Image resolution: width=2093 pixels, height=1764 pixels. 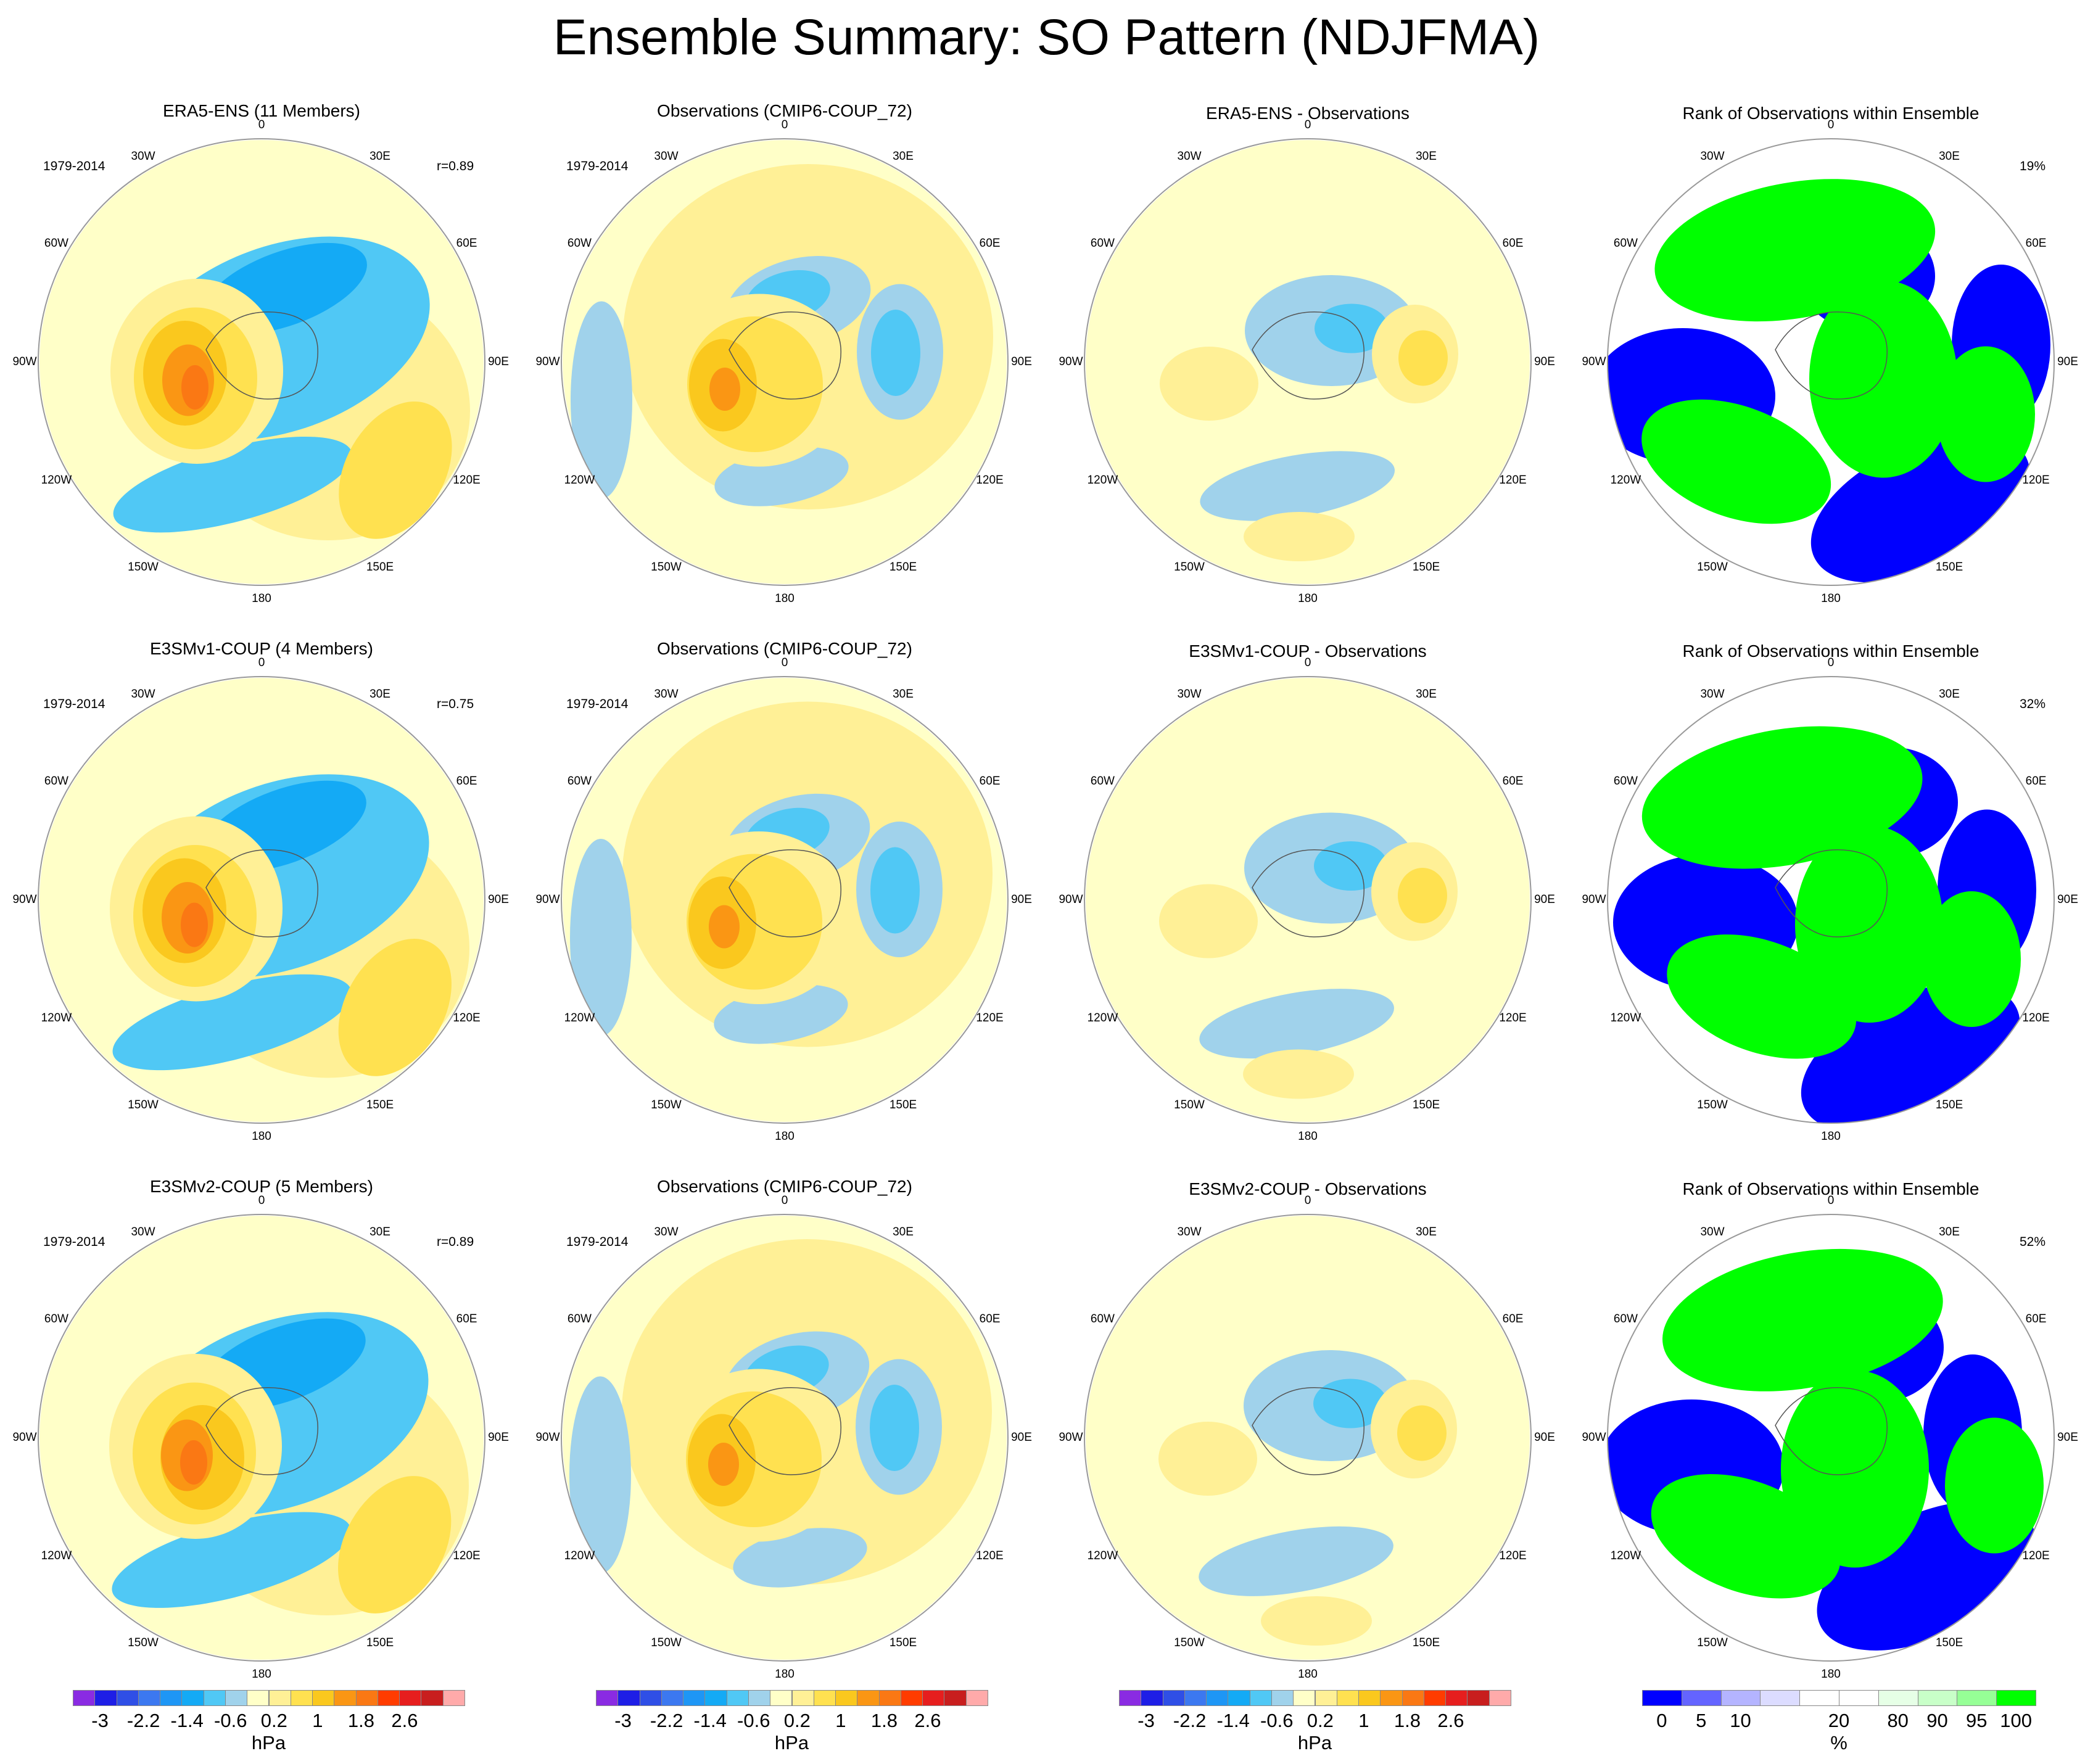 I want to click on colorbar-tick-label: -0.6, so click(x=754, y=1720).